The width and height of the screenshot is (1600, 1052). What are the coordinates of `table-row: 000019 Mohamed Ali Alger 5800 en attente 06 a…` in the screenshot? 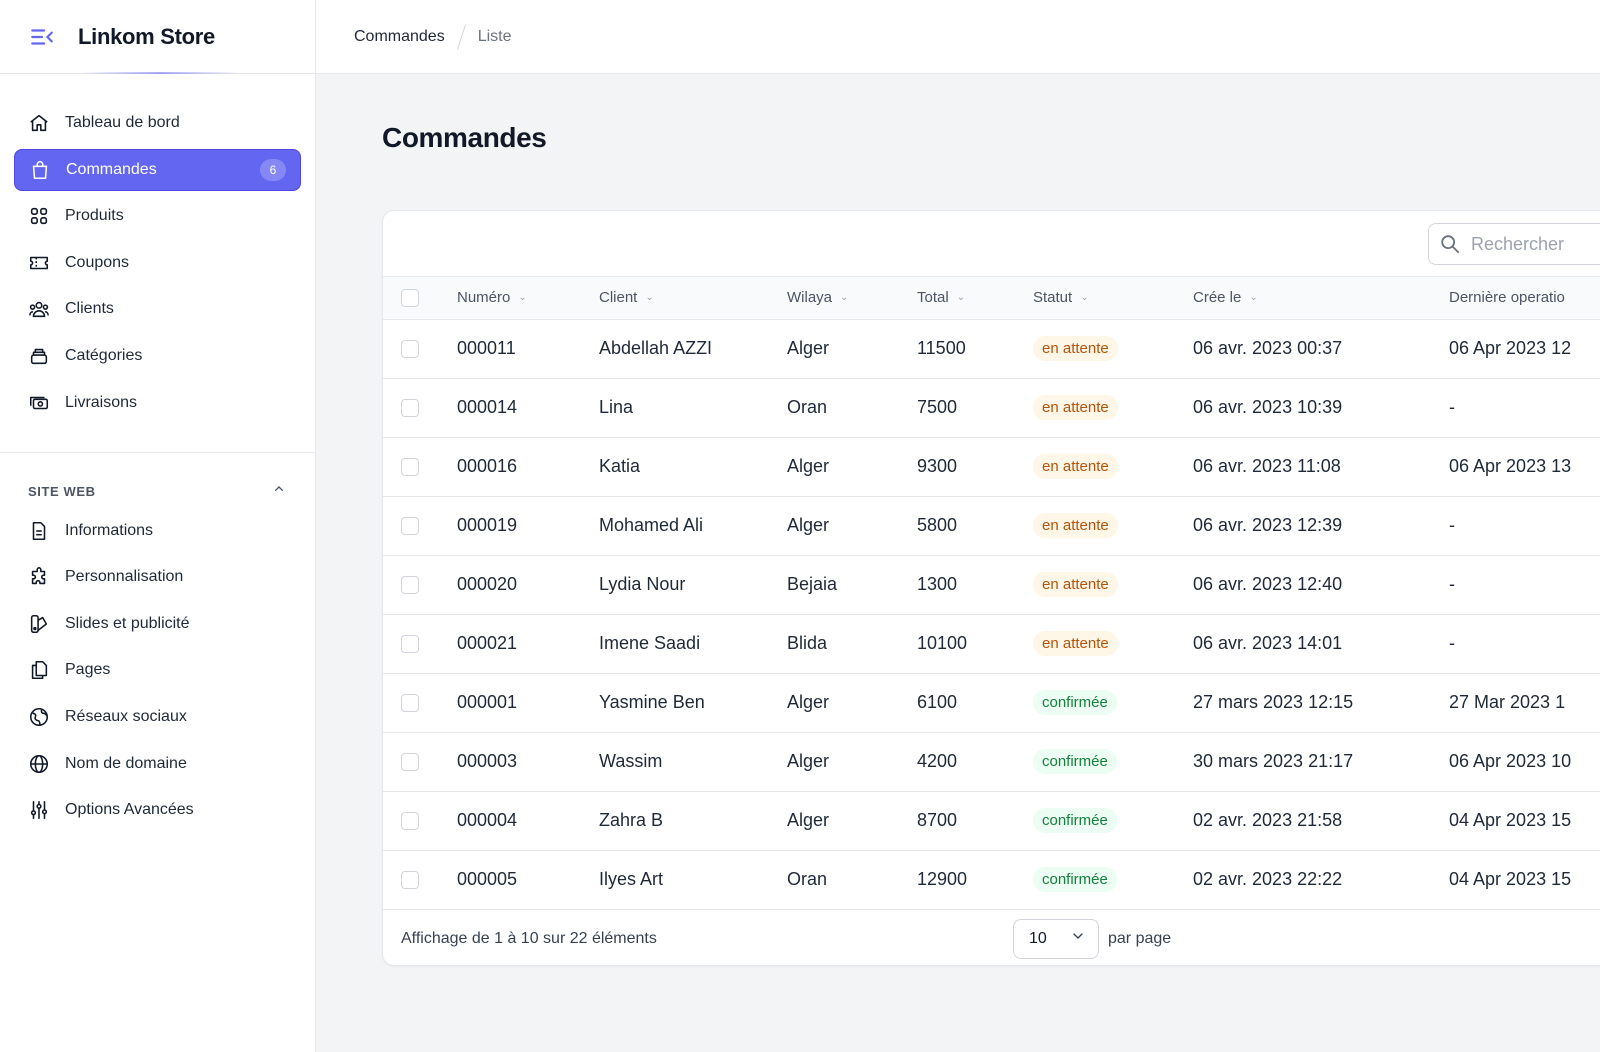 It's located at (991, 525).